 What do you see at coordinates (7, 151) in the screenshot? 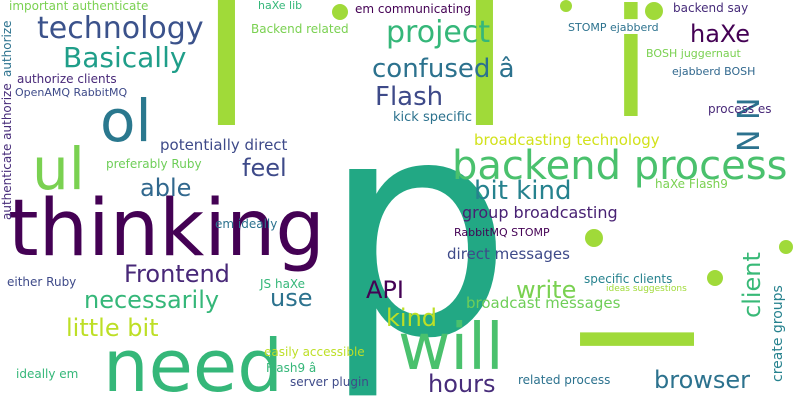
I see `word-authenticate-authorize: authenticate authorize` at bounding box center [7, 151].